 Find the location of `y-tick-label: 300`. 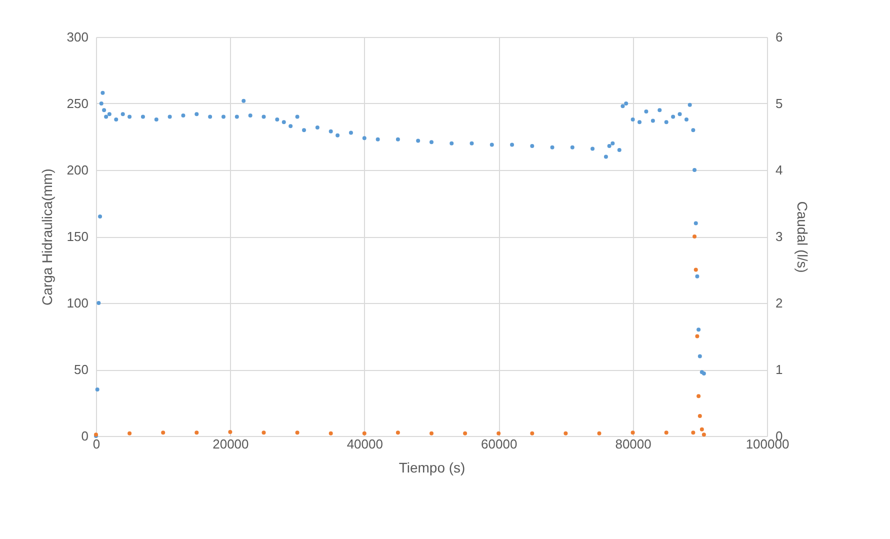

y-tick-label: 300 is located at coordinates (77, 37).